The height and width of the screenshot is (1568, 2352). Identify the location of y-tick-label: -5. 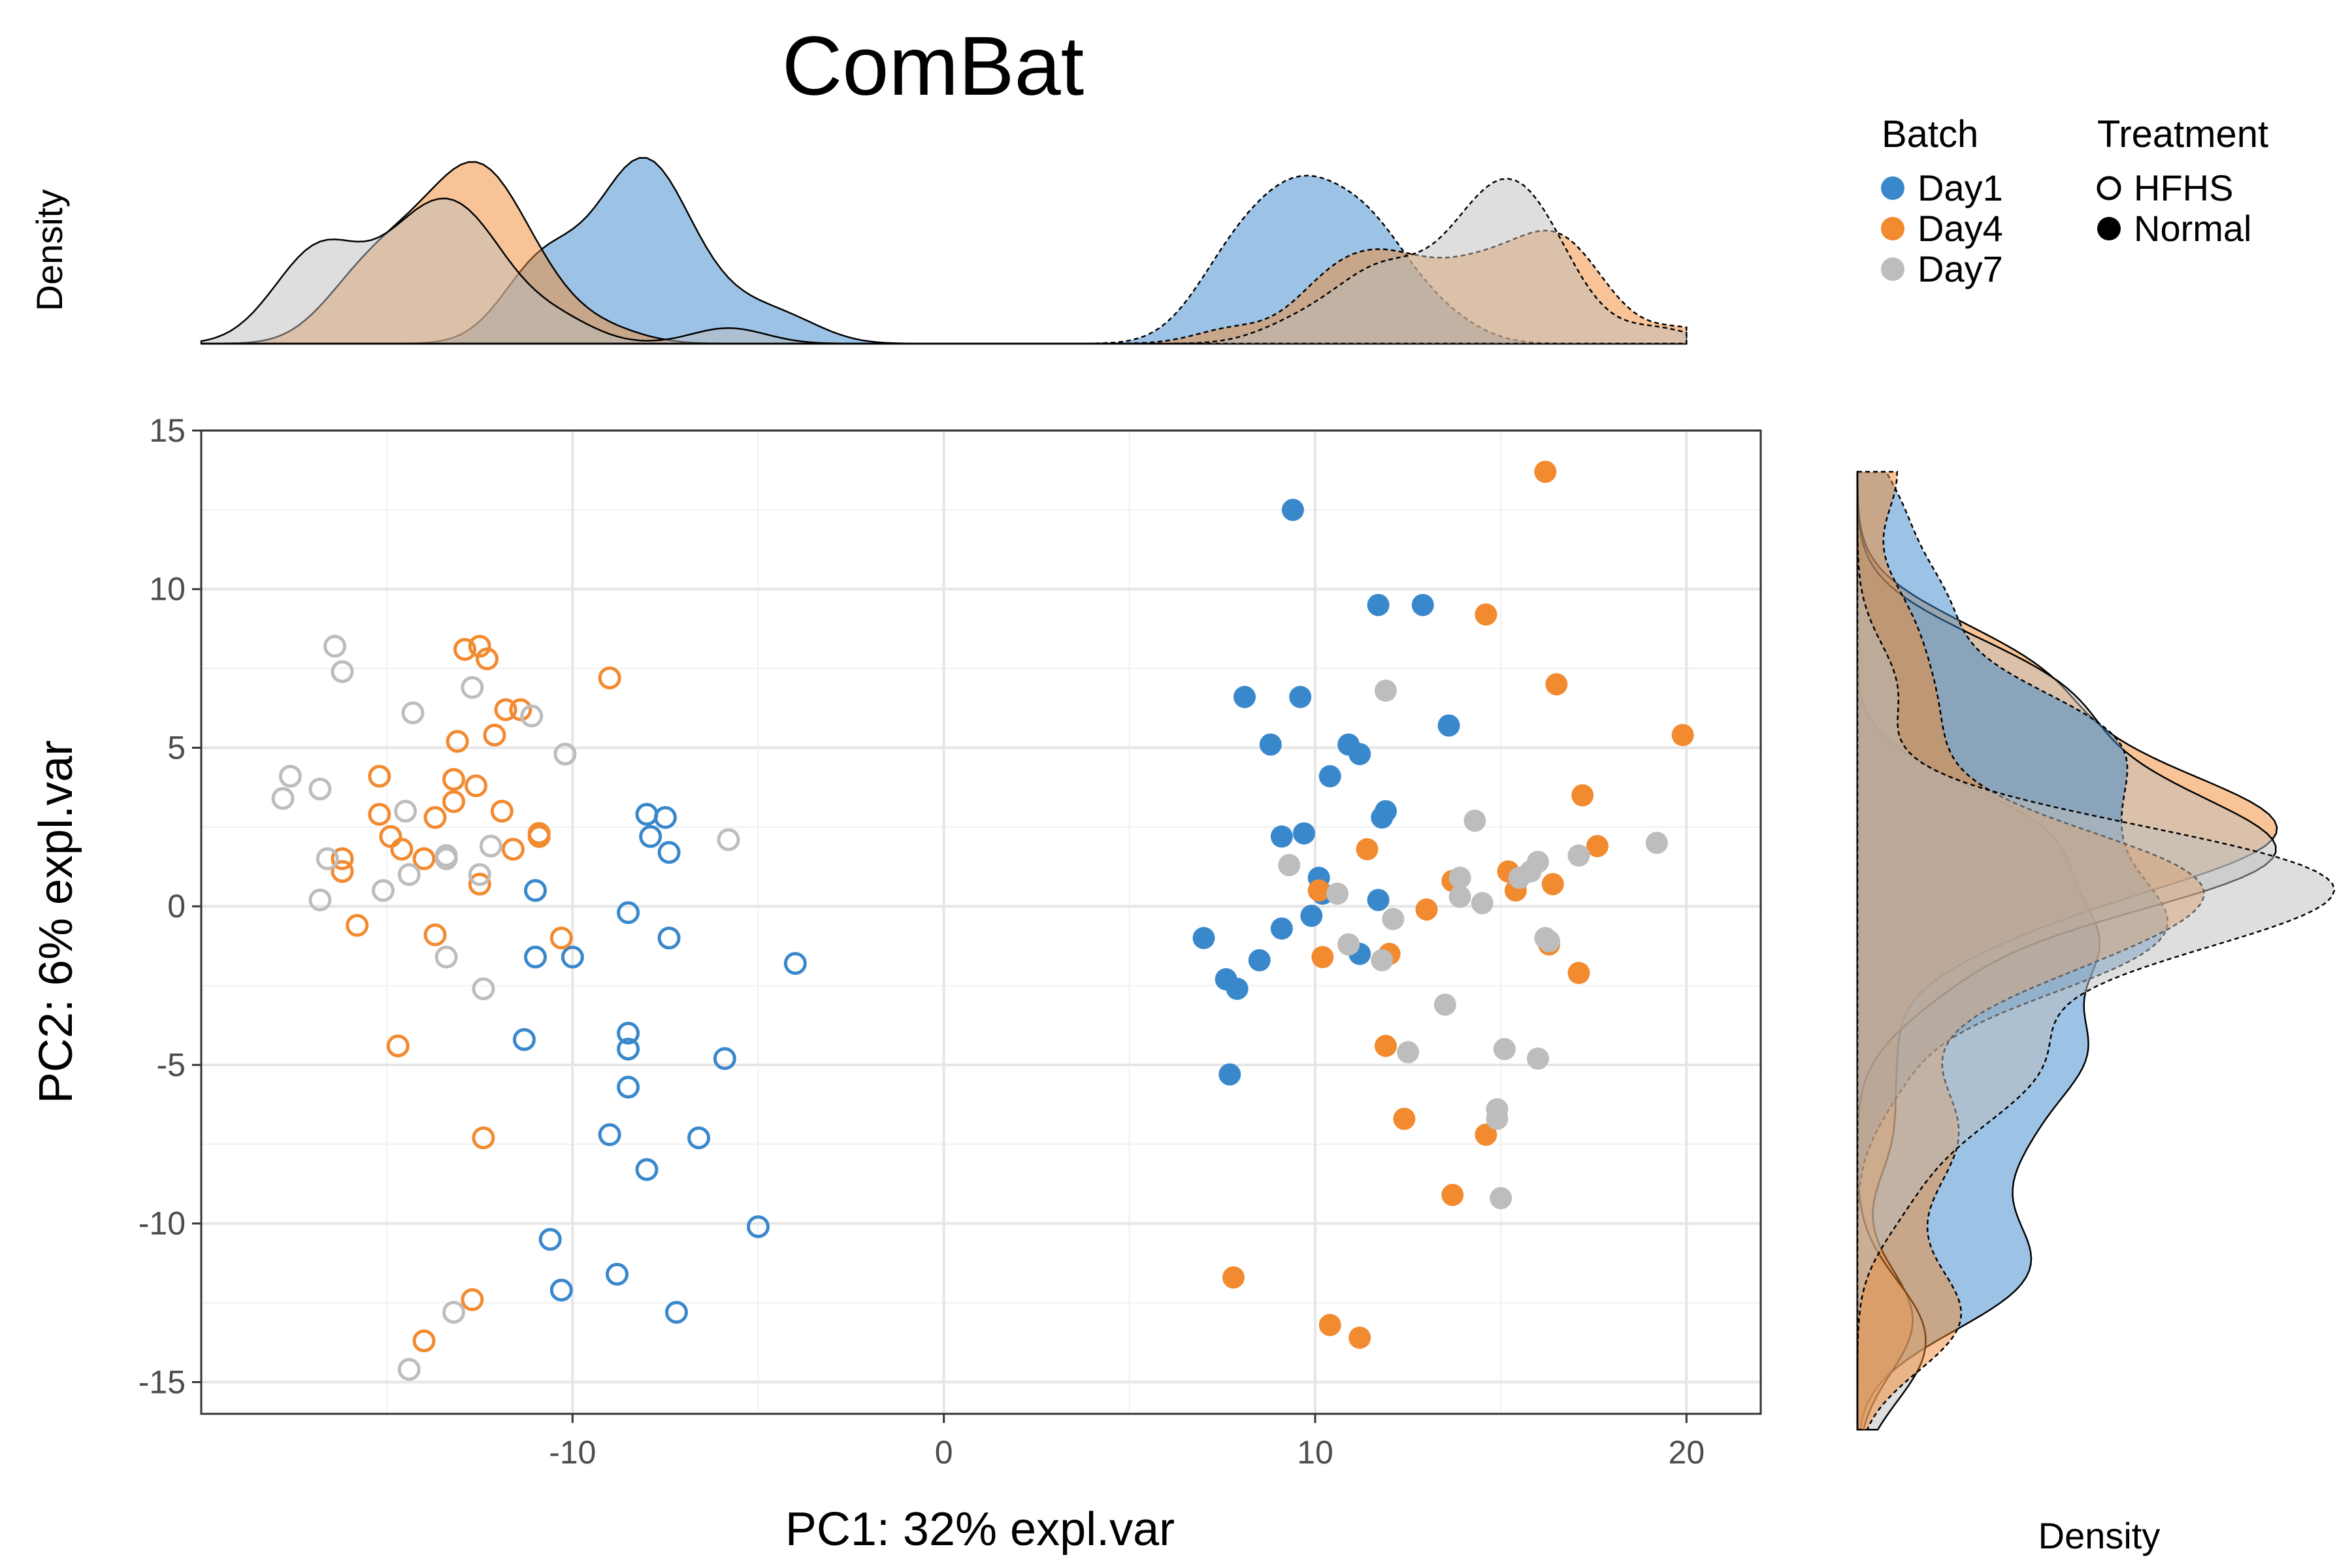
(171, 1065).